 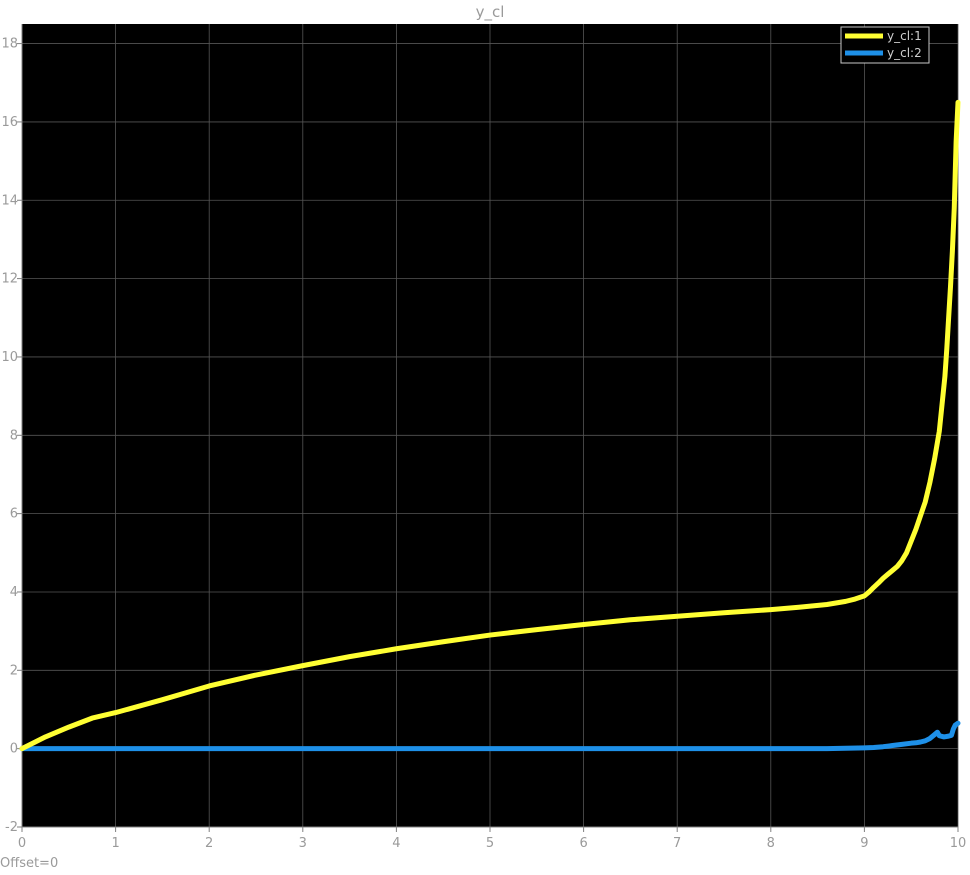 What do you see at coordinates (303, 843) in the screenshot?
I see `x-tick-label: 3` at bounding box center [303, 843].